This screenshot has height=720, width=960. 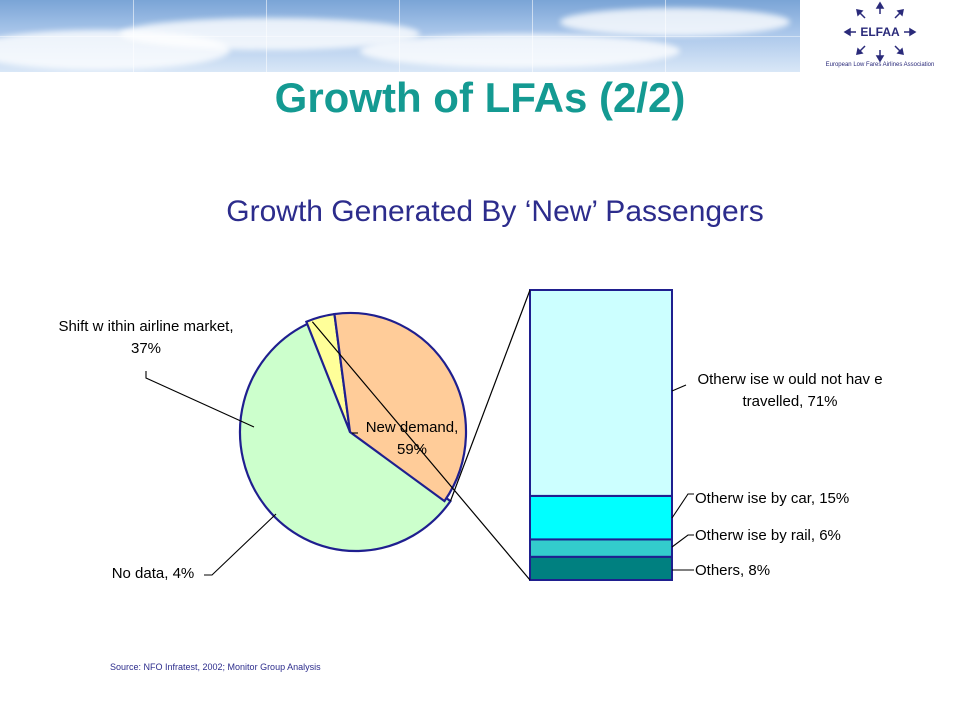 I want to click on bar-segment-car, so click(x=601, y=517).